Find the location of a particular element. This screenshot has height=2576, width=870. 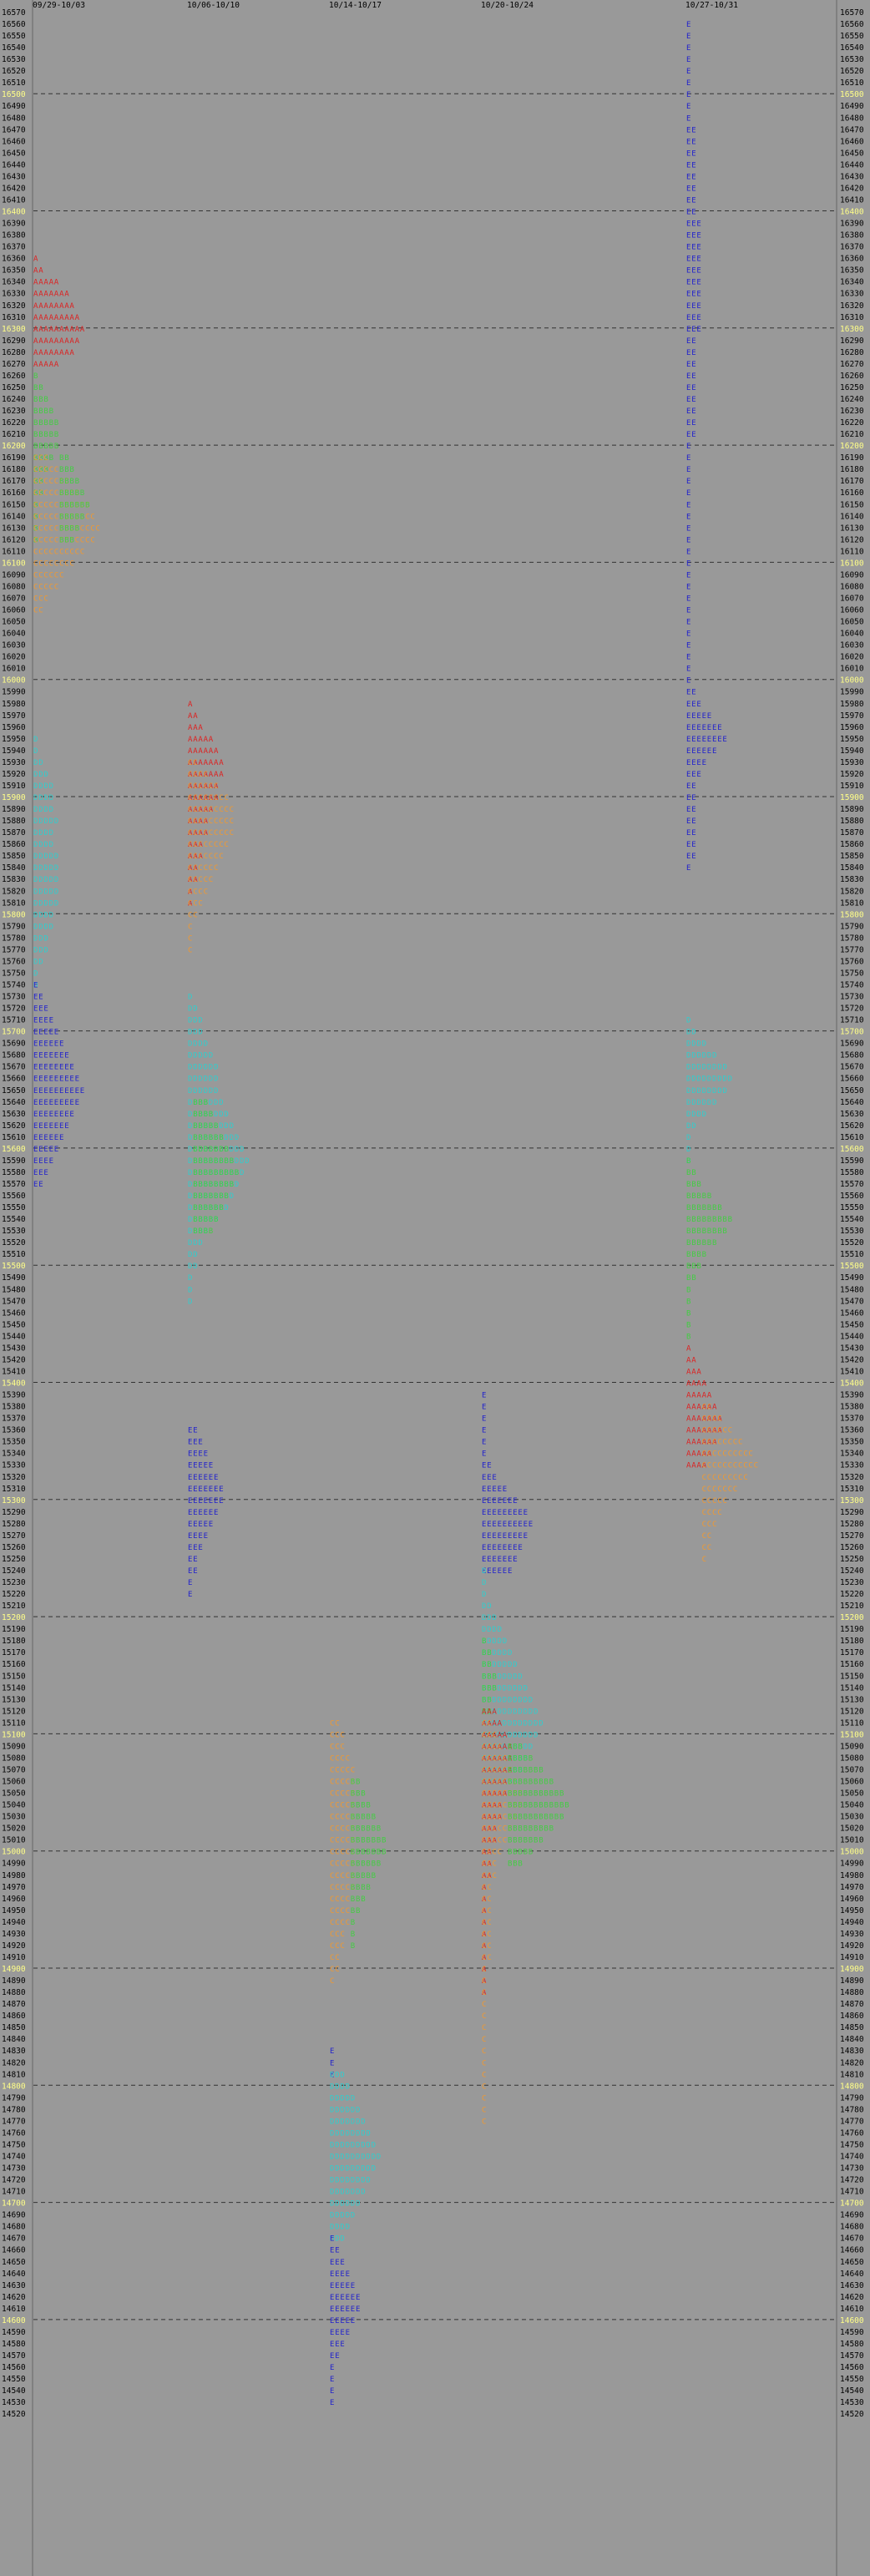

price-tick-label: 14850 is located at coordinates (14, 2027).